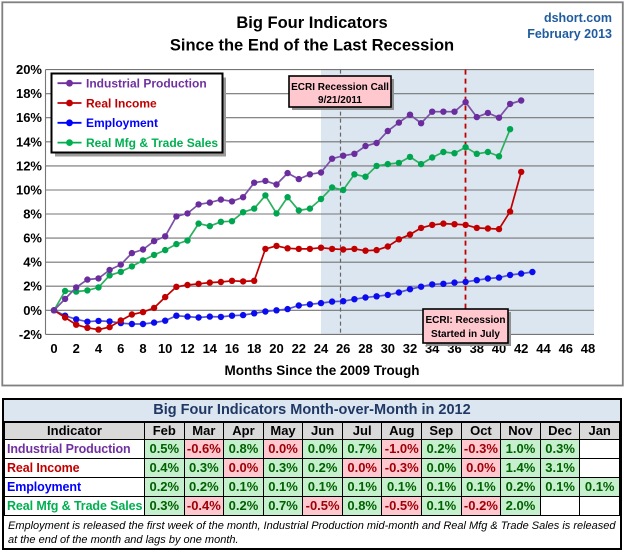  I want to click on svg-text: dshort.com, so click(578, 18).